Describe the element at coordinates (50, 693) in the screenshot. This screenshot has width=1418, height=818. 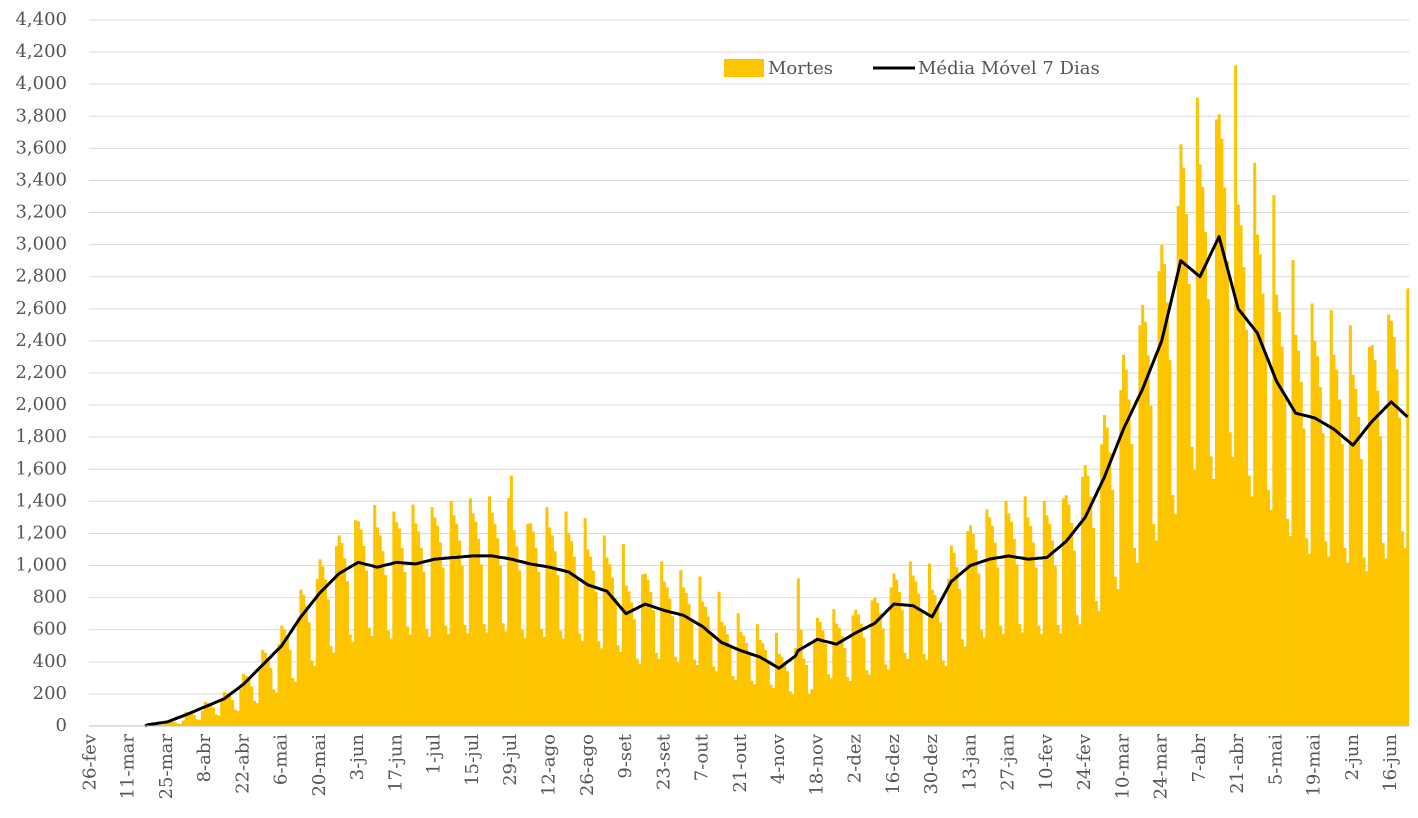
I see `y-tick-label: 200` at that location.